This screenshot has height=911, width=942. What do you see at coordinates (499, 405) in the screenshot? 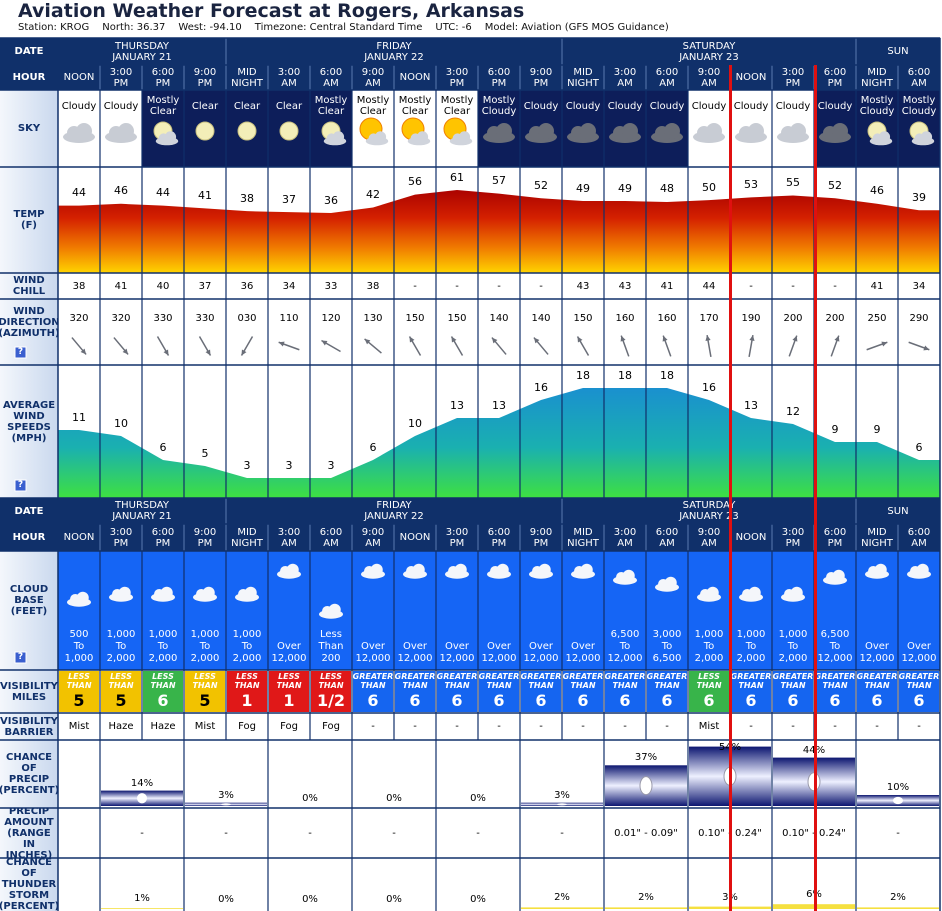
I see `wind-speed: 13` at bounding box center [499, 405].